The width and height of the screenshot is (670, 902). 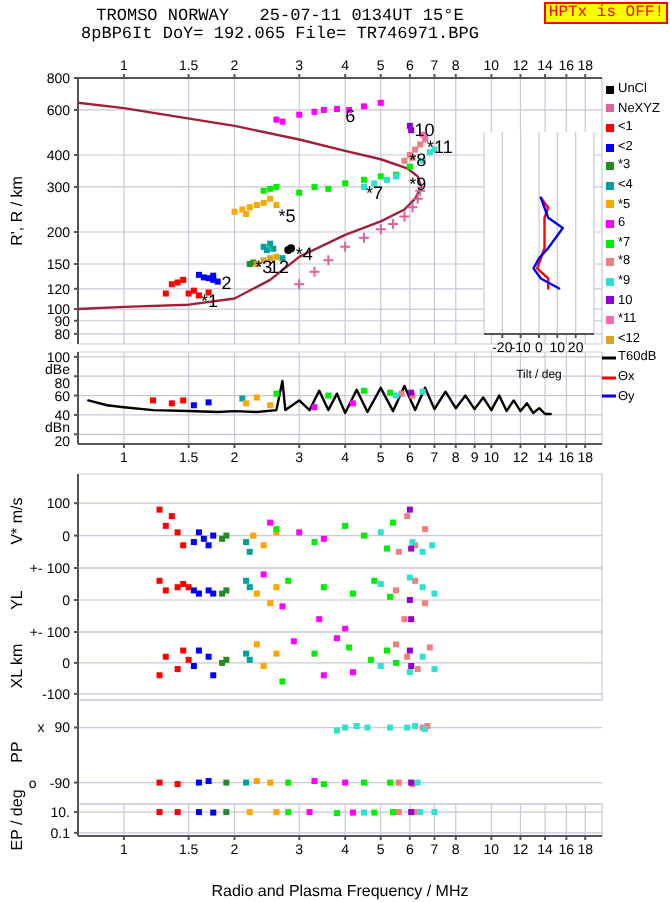 I want to click on annotation: *5, so click(x=287, y=215).